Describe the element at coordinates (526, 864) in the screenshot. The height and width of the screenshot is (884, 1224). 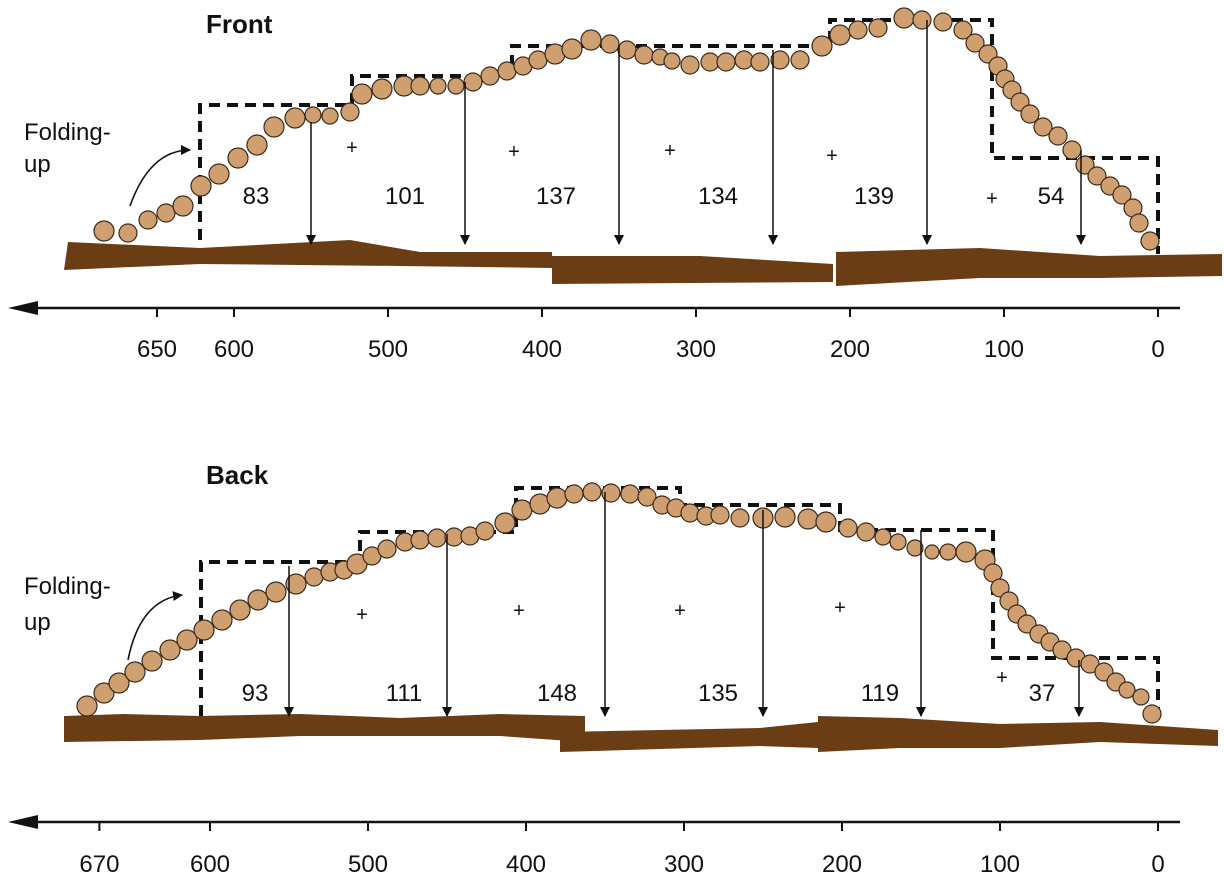
I see `back-tick-label: 400` at that location.